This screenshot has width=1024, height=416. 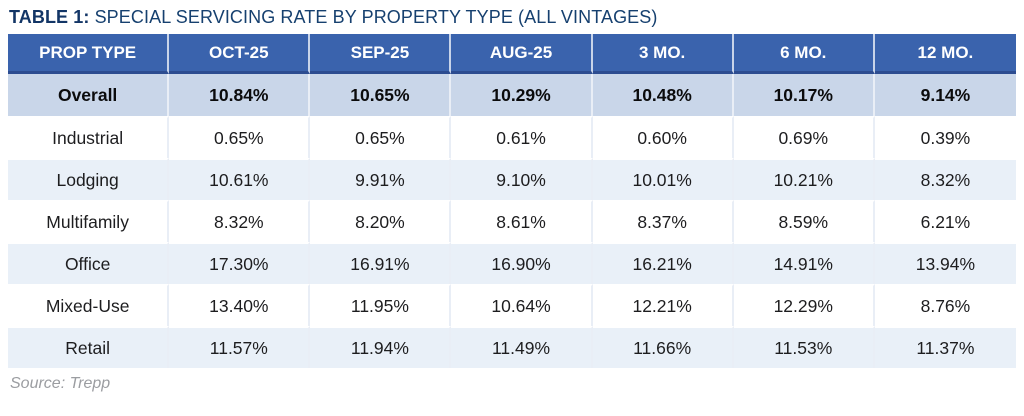 I want to click on value-cell: 13.40%, so click(x=240, y=305).